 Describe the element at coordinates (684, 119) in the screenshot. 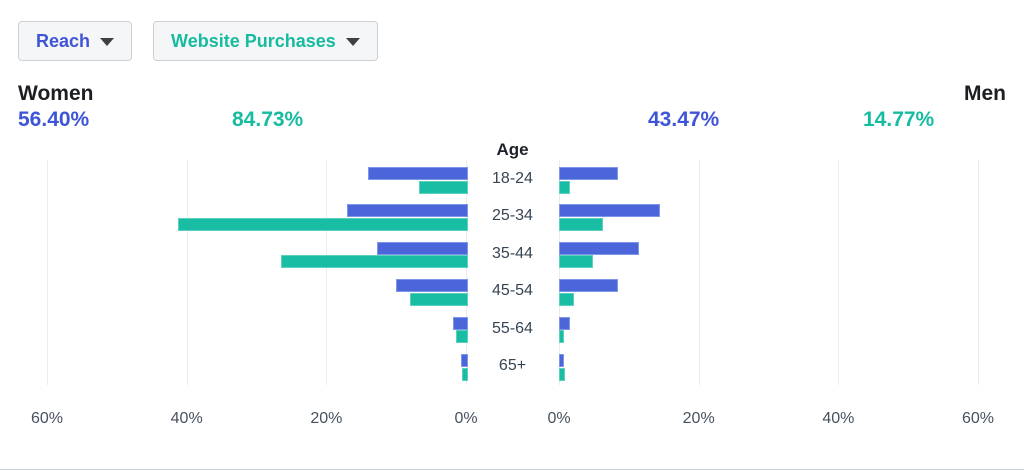

I see `men-reach-percentage: 43.47%` at that location.